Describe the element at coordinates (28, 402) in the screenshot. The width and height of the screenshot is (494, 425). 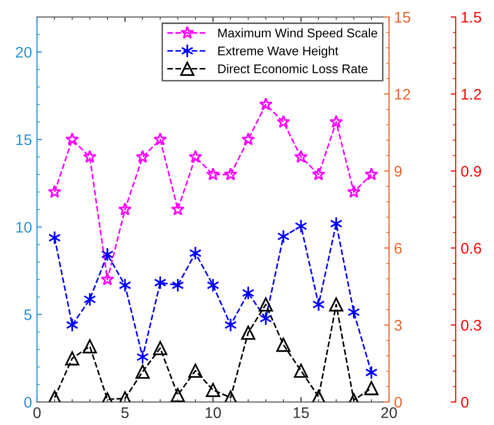
I see `y-tick-label: 0` at that location.